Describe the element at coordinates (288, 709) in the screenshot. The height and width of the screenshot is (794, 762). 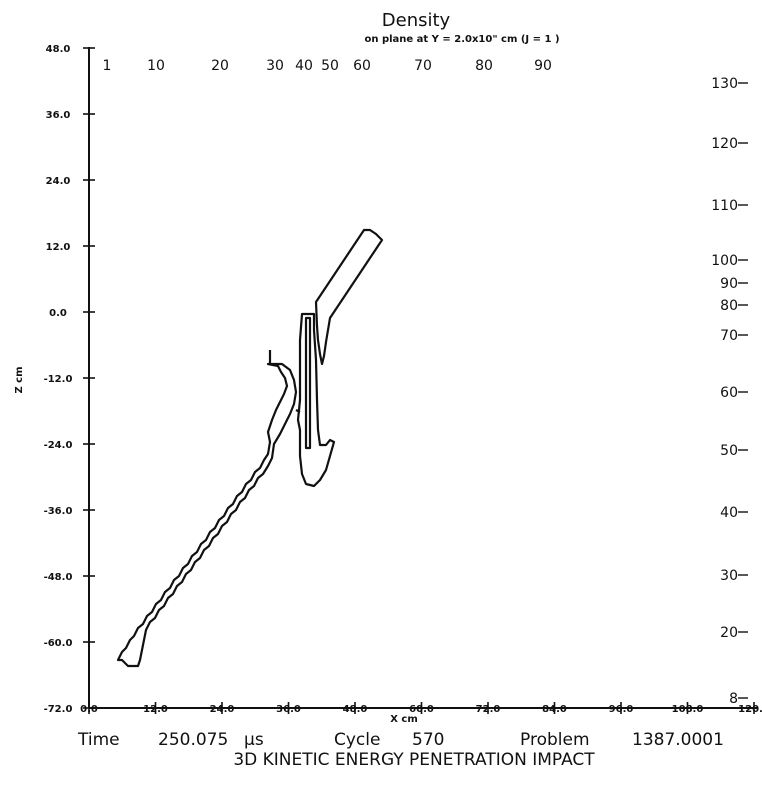
I see `x-tick-label: 36.0` at that location.